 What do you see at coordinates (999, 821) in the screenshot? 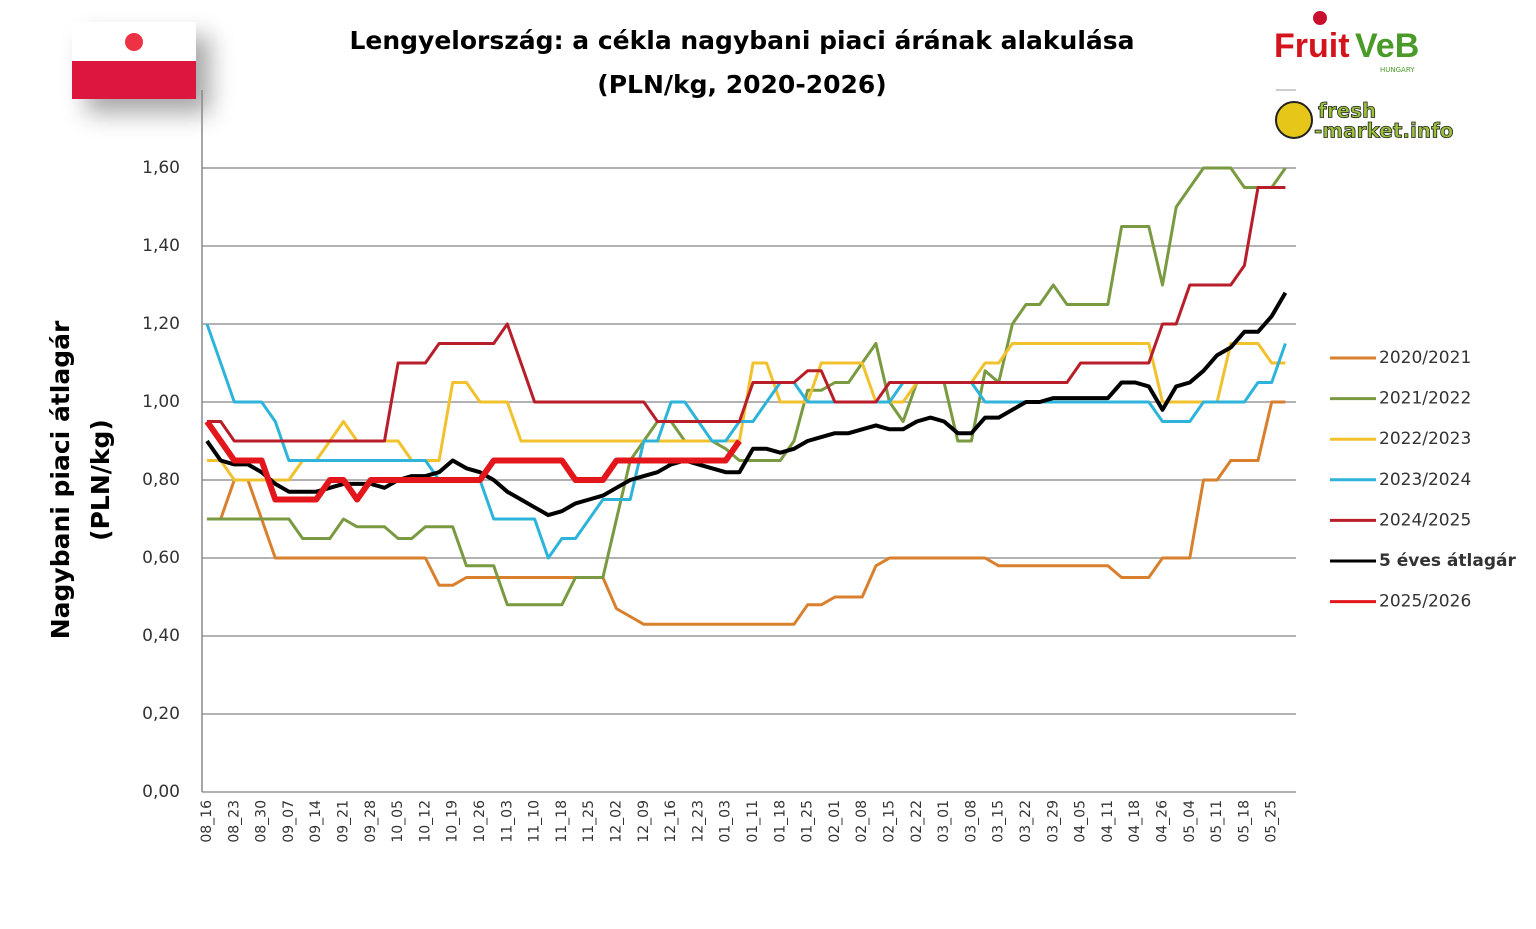
I see `x-tick-label: 03_15` at bounding box center [999, 821].